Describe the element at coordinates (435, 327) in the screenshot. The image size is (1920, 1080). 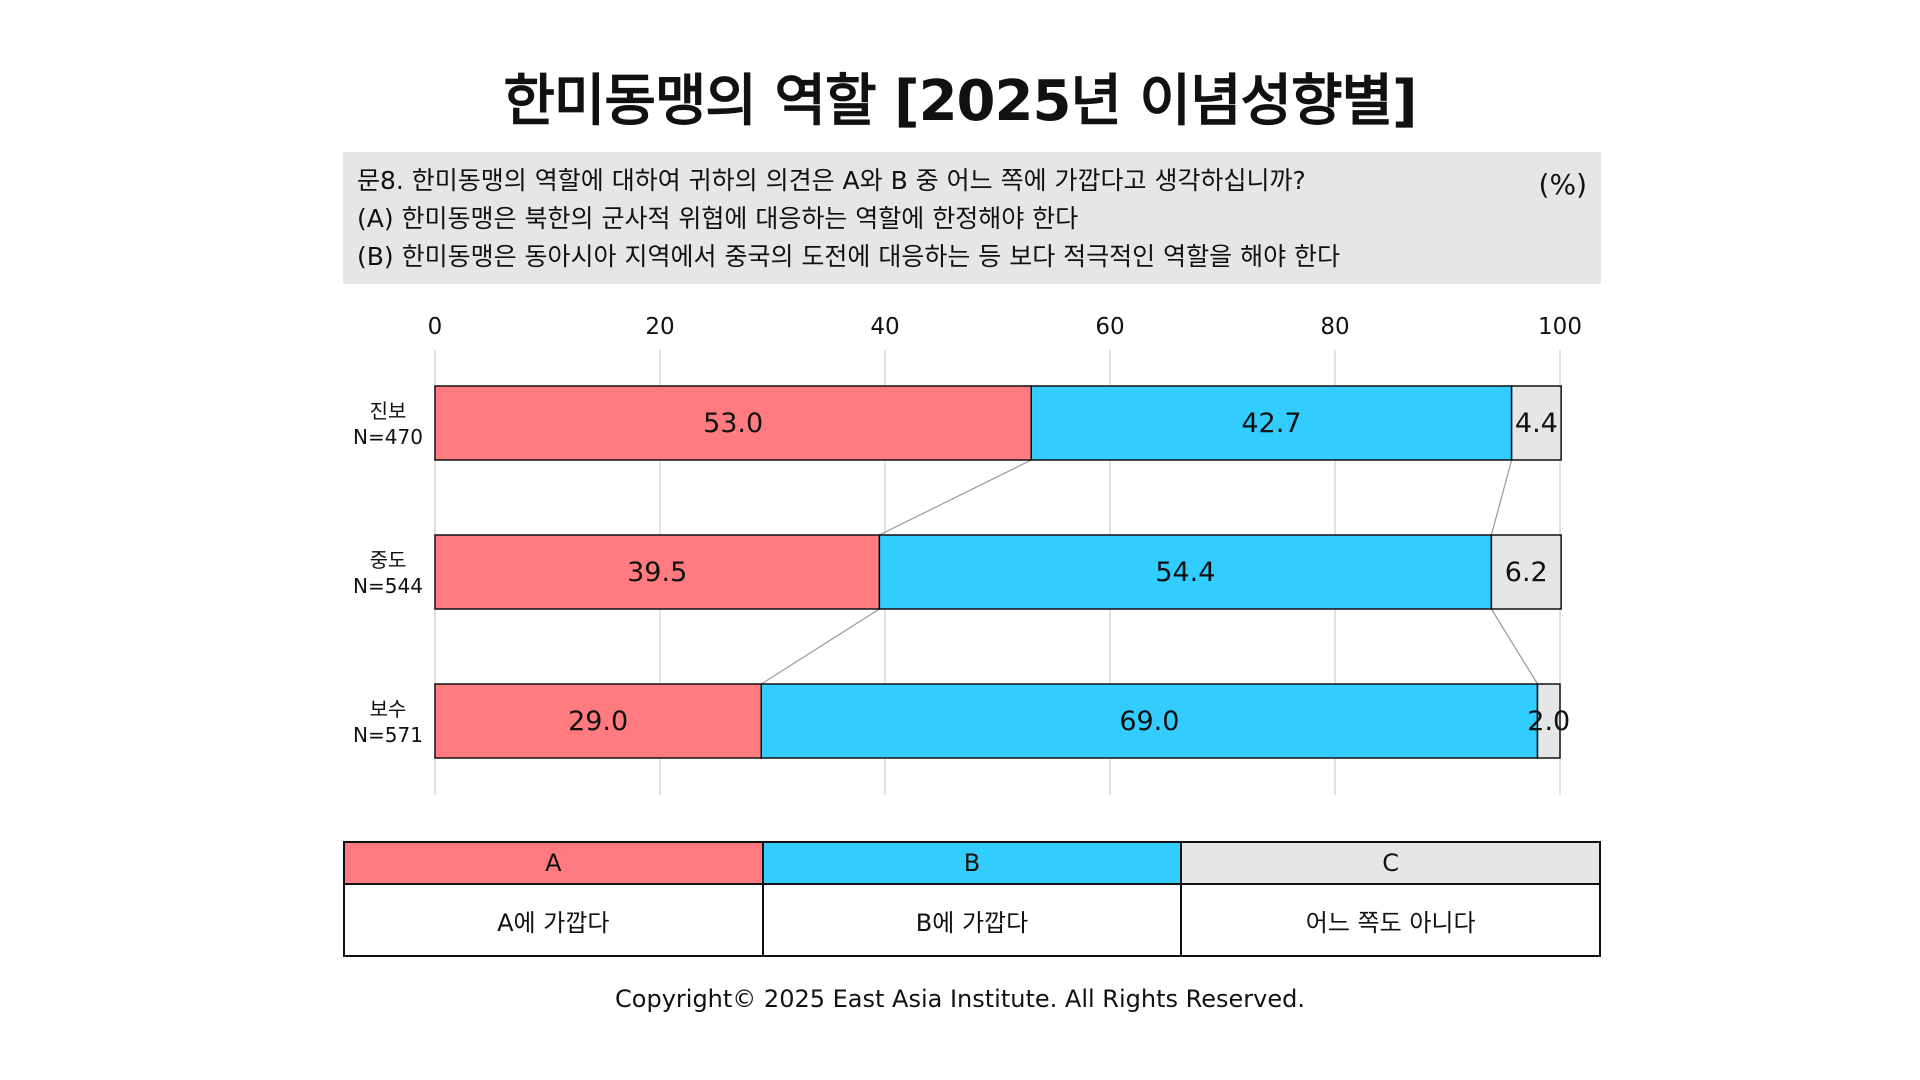
I see `x-tick-label-0: 0` at that location.